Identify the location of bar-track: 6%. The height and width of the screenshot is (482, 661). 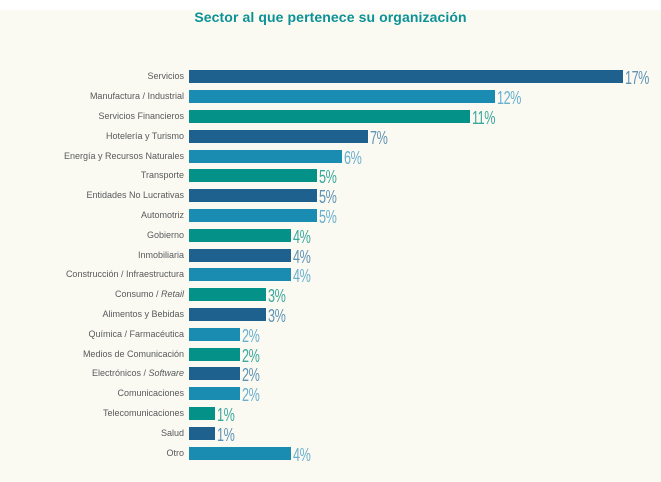
(425, 157).